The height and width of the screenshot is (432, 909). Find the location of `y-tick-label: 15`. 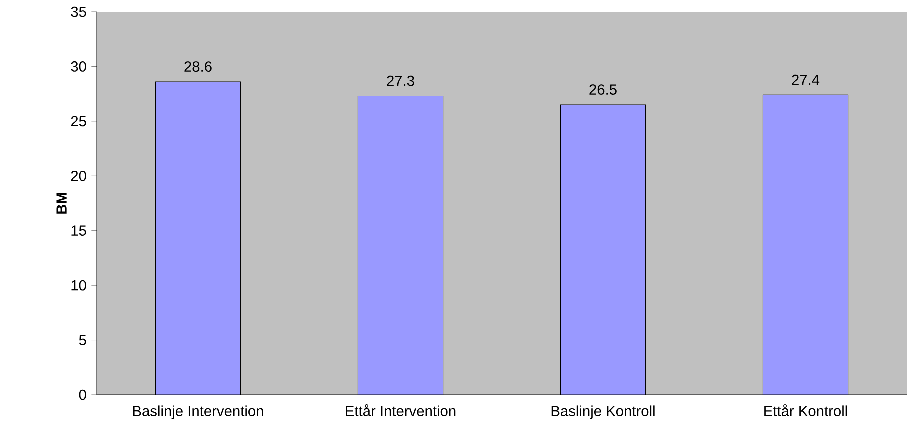

y-tick-label: 15 is located at coordinates (79, 231).